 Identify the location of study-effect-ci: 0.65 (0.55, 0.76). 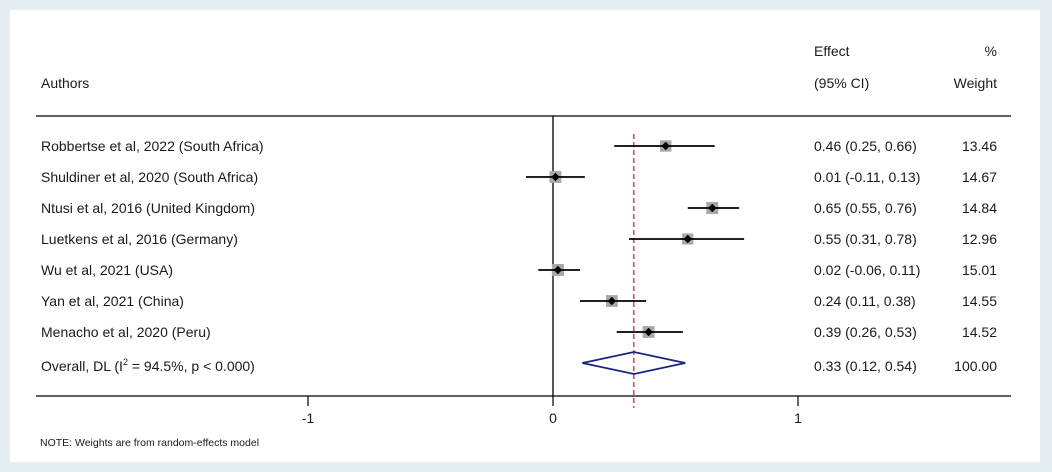
(865, 208).